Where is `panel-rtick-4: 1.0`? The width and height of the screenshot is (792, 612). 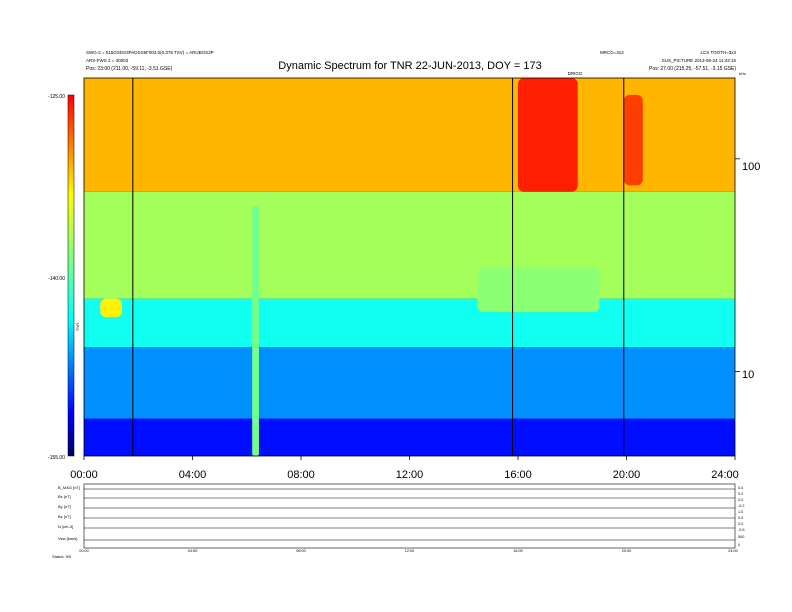
panel-rtick-4: 1.0 is located at coordinates (740, 512).